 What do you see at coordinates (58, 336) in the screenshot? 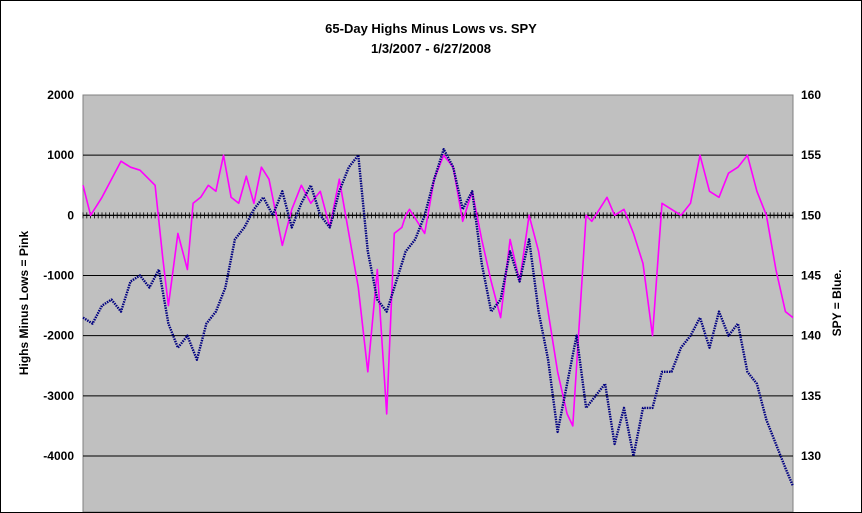
I see `left-tick-label: -2000` at bounding box center [58, 336].